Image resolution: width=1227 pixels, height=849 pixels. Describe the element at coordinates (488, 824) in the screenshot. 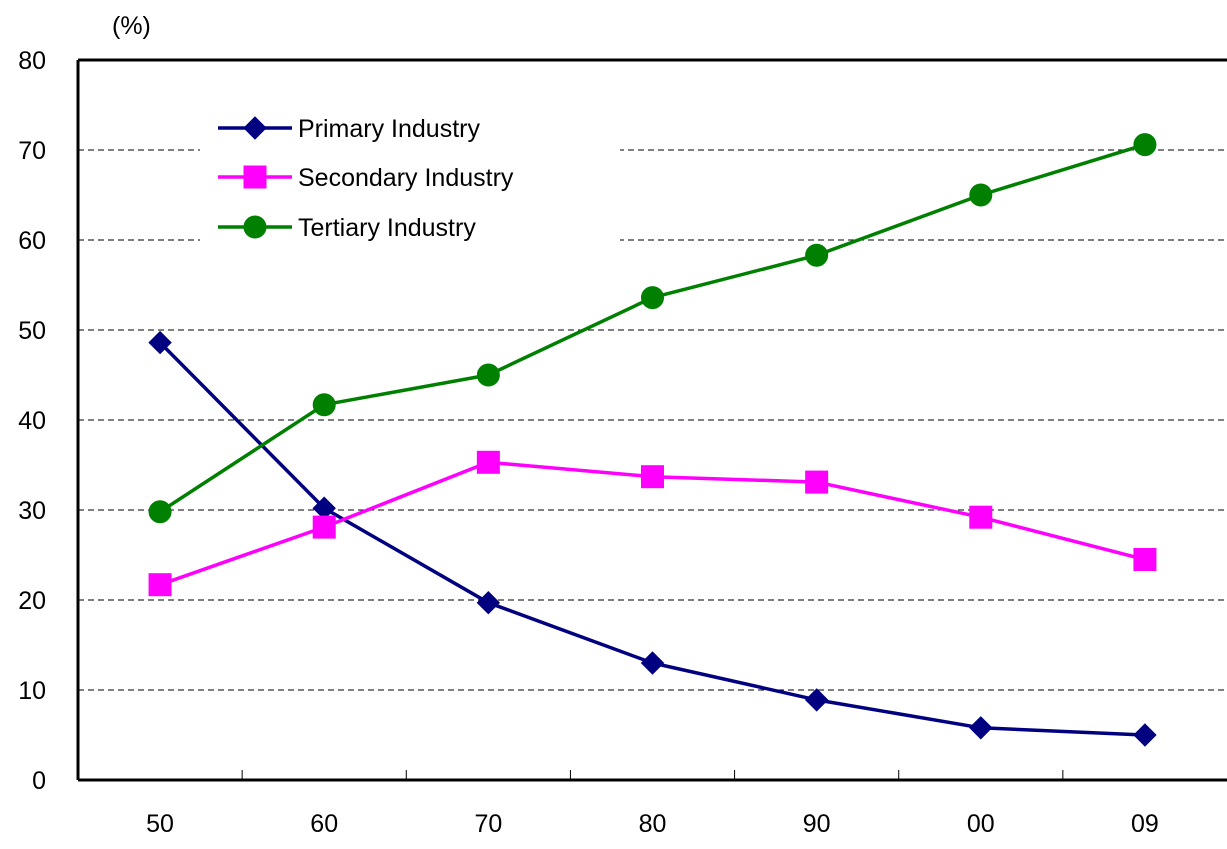

I see `x-tick-label: 70` at that location.